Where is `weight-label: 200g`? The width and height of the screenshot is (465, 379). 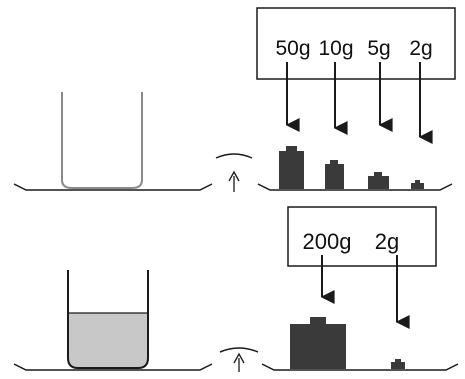
weight-label: 200g is located at coordinates (327, 241).